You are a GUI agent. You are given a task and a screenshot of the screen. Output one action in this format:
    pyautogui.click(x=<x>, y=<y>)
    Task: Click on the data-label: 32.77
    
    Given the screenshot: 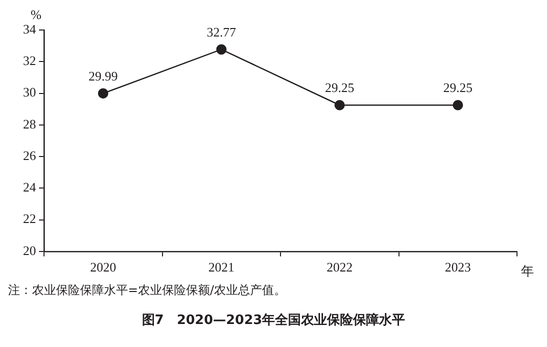 What is the action you would take?
    pyautogui.click(x=221, y=32)
    